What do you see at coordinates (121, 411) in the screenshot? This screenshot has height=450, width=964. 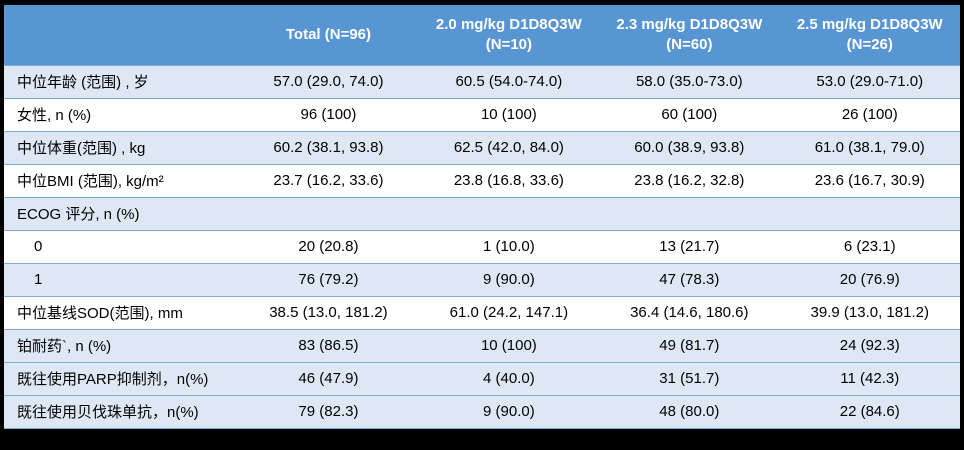 I see `row-label: 既往使用贝伐珠单抗，n(%)` at bounding box center [121, 411].